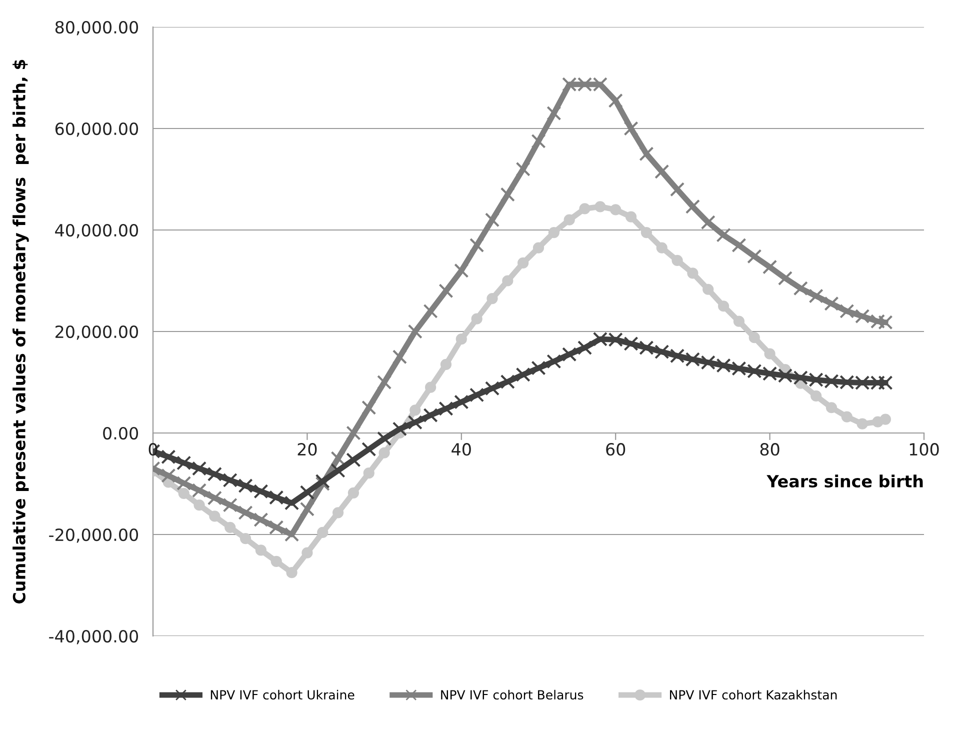  I want to click on y-tick-label: 40,000.00, so click(96, 231).